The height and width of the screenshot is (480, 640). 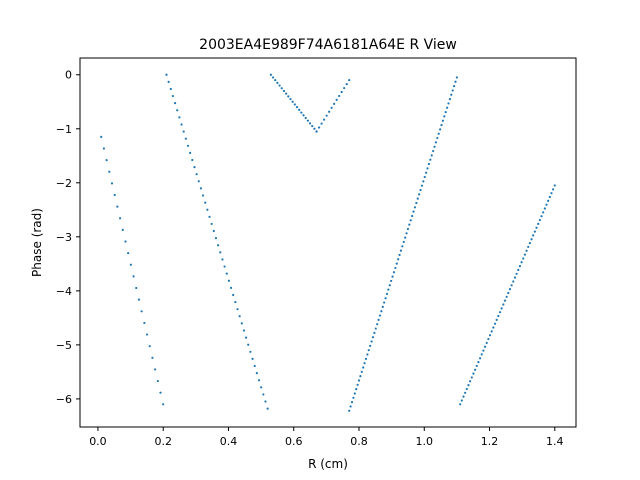 I want to click on x-tick-label: 0.2, so click(x=163, y=441).